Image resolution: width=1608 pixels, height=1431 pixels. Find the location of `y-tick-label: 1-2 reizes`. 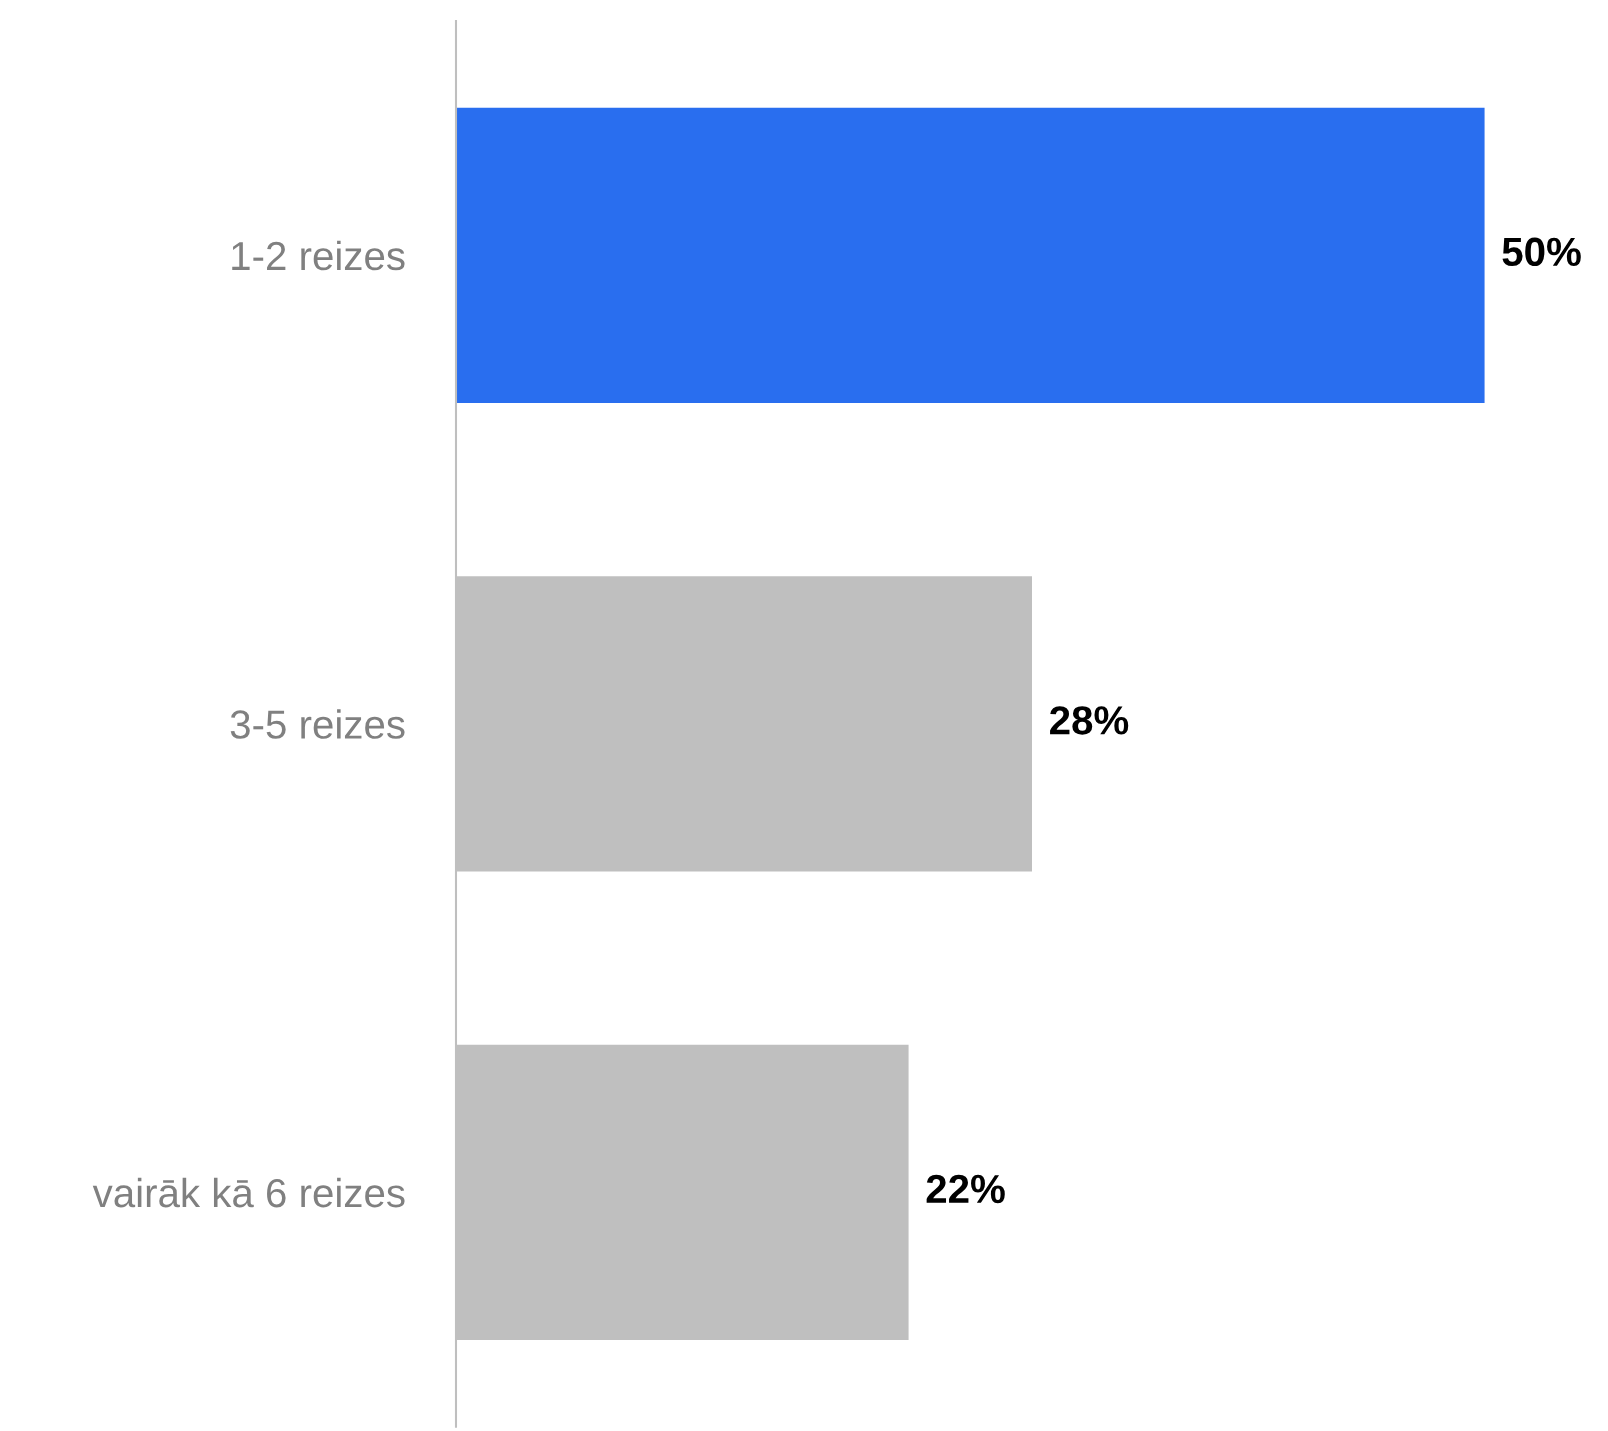

y-tick-label: 1-2 reizes is located at coordinates (318, 255).